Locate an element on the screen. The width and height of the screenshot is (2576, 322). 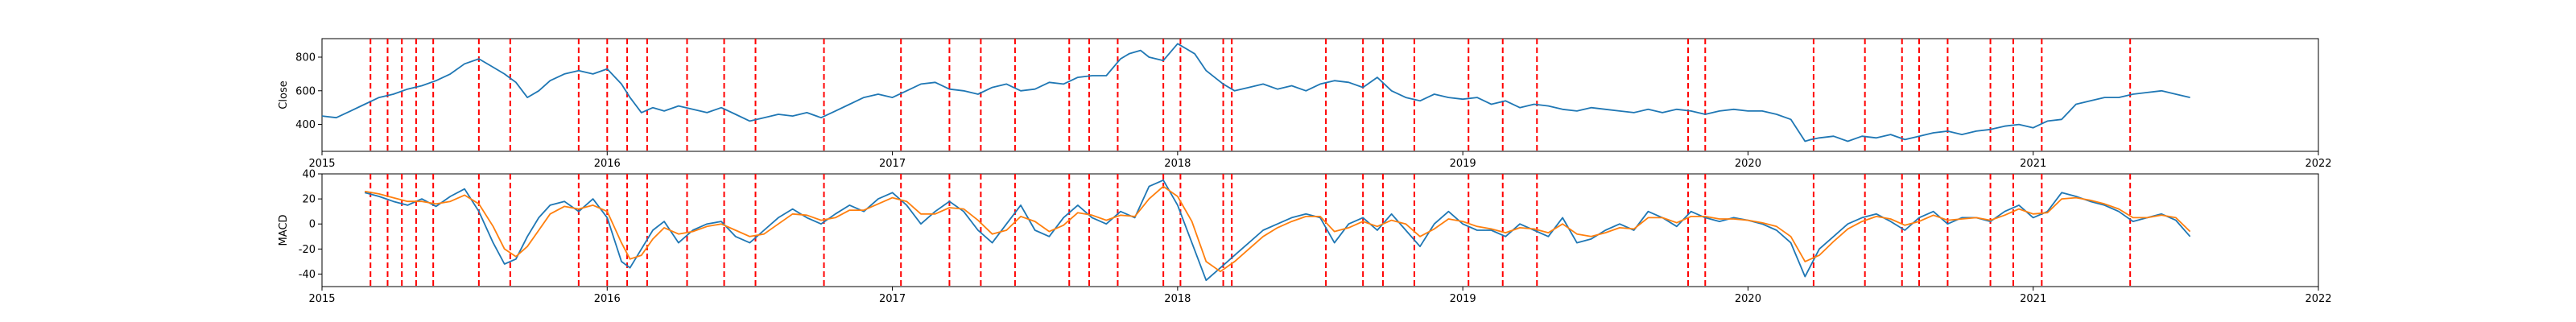
close-x-tick-label: 2015 is located at coordinates (321, 164).